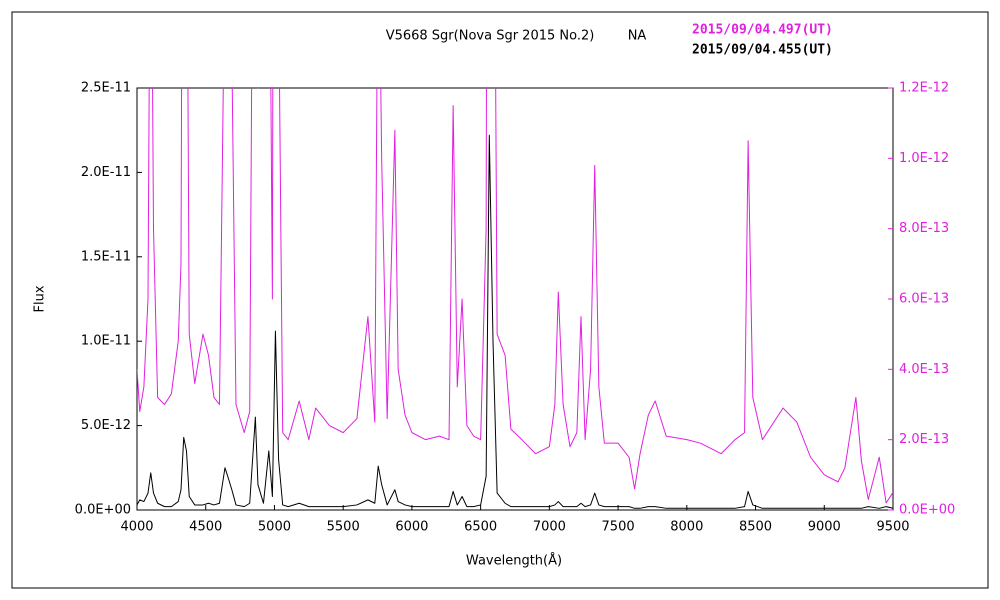 This screenshot has width=1000, height=600. Describe the element at coordinates (924, 228) in the screenshot. I see `y2-tick-label: 8.0E-13` at that location.